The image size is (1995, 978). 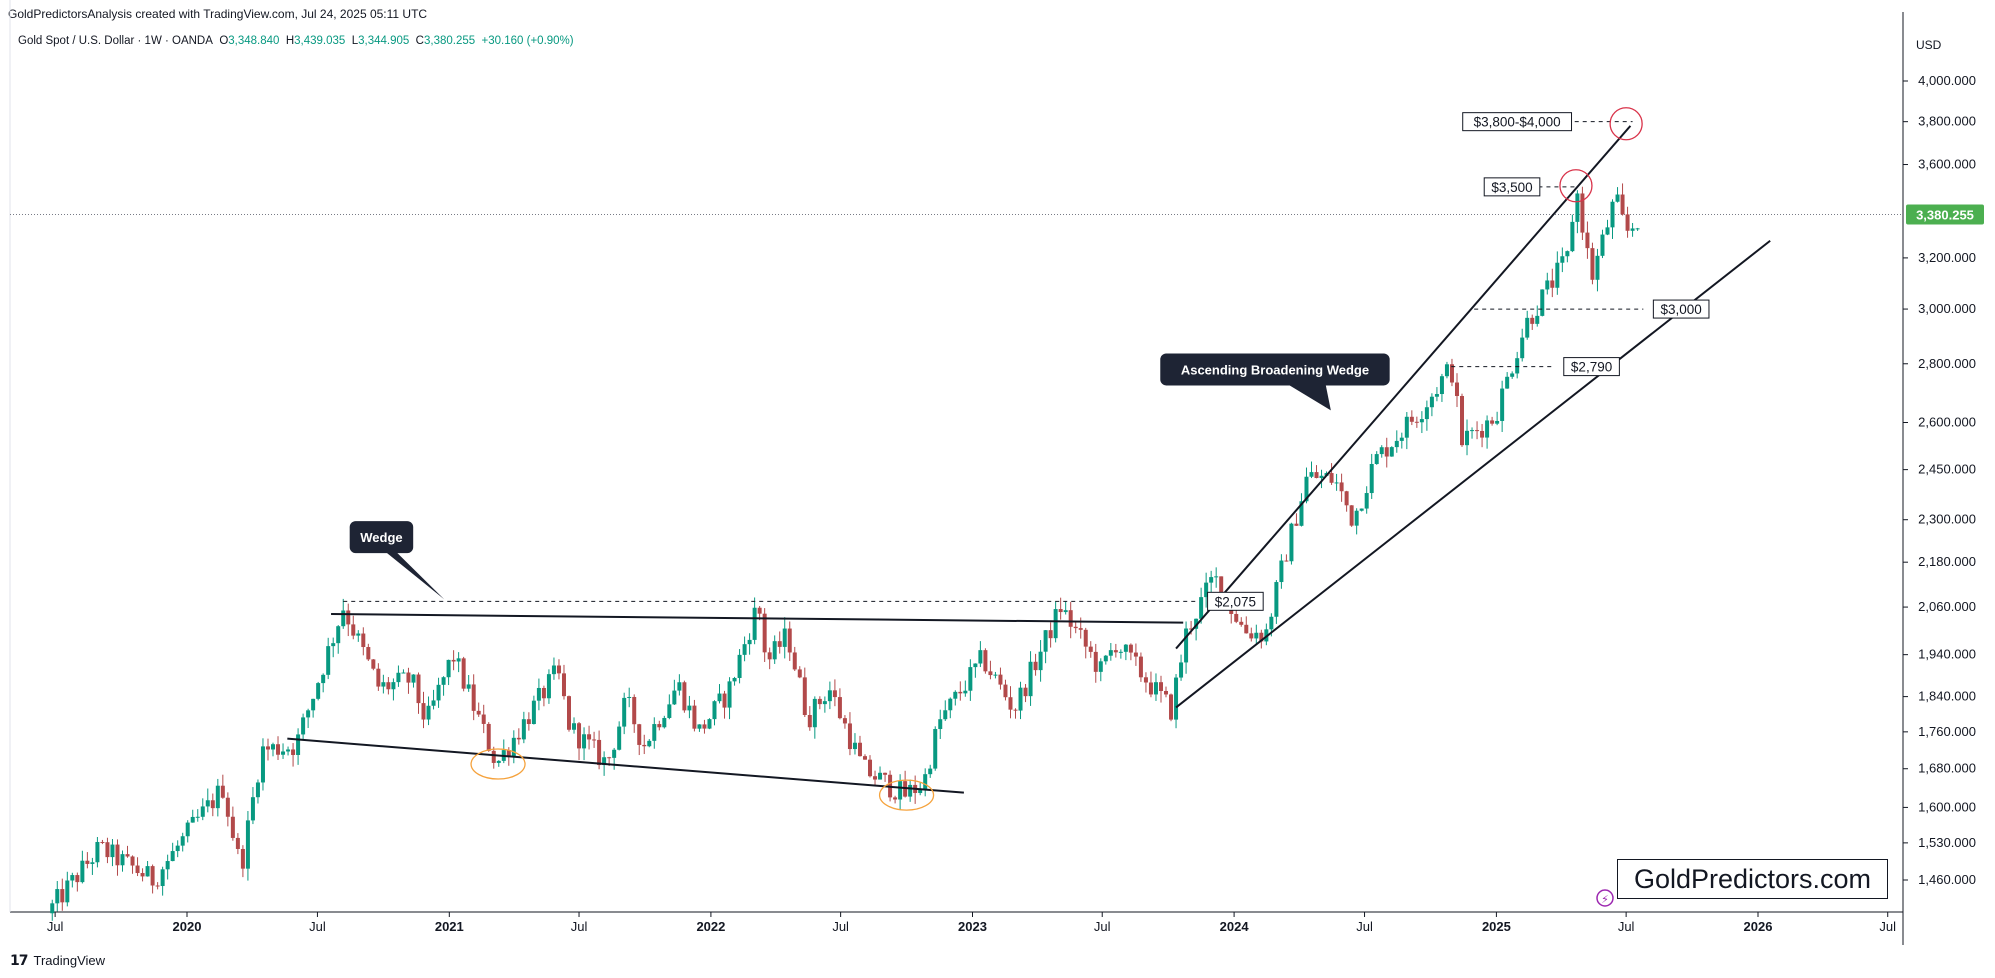 I want to click on currency-label: USD, so click(x=1929, y=45).